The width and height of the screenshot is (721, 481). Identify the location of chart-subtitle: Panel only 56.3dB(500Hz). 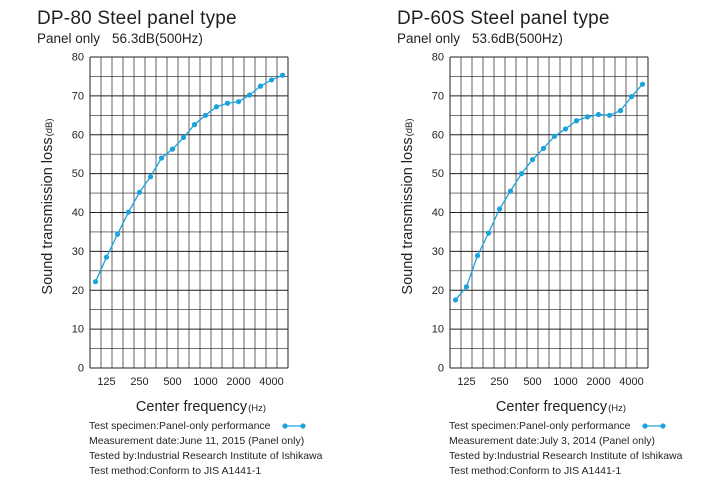
(120, 38).